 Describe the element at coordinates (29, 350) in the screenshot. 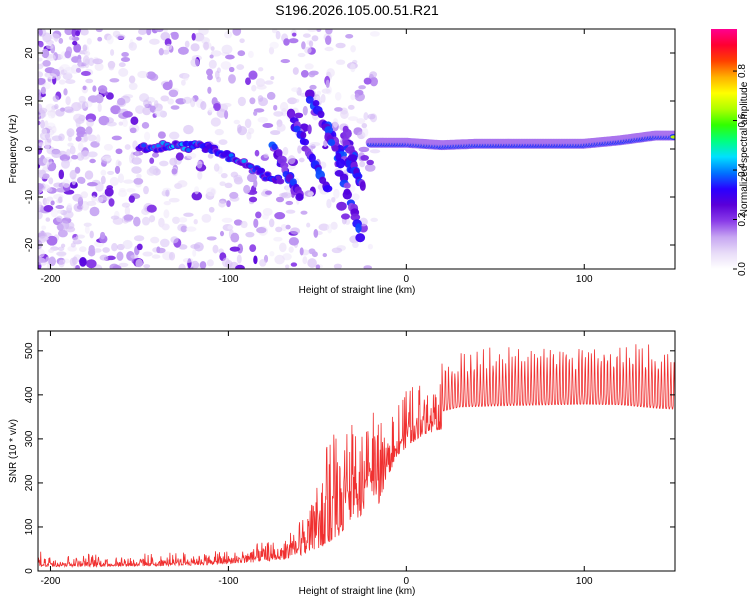

I see `y-tick-label: 500` at that location.